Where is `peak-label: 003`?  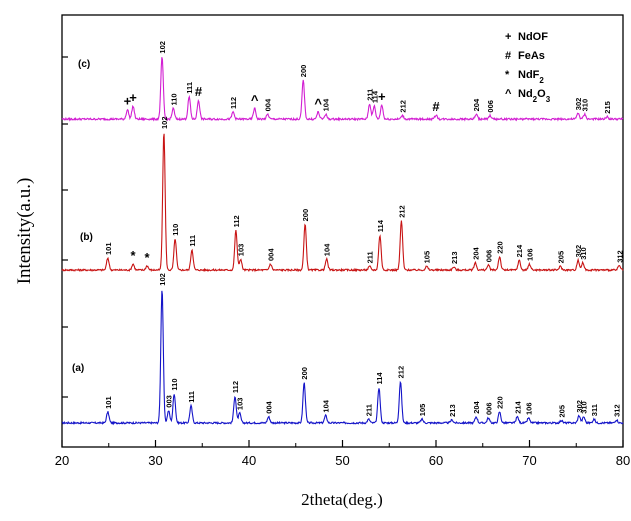
peak-label: 003 is located at coordinates (169, 401).